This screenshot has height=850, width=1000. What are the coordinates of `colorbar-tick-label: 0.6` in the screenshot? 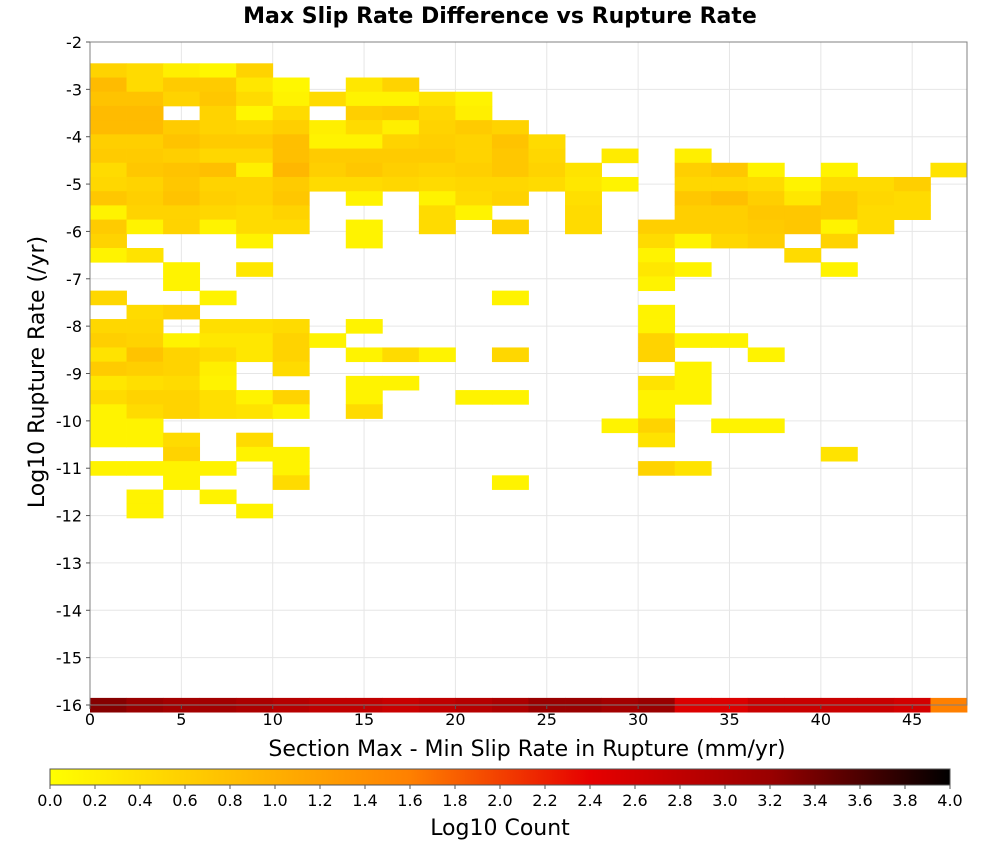 It's located at (184, 800).